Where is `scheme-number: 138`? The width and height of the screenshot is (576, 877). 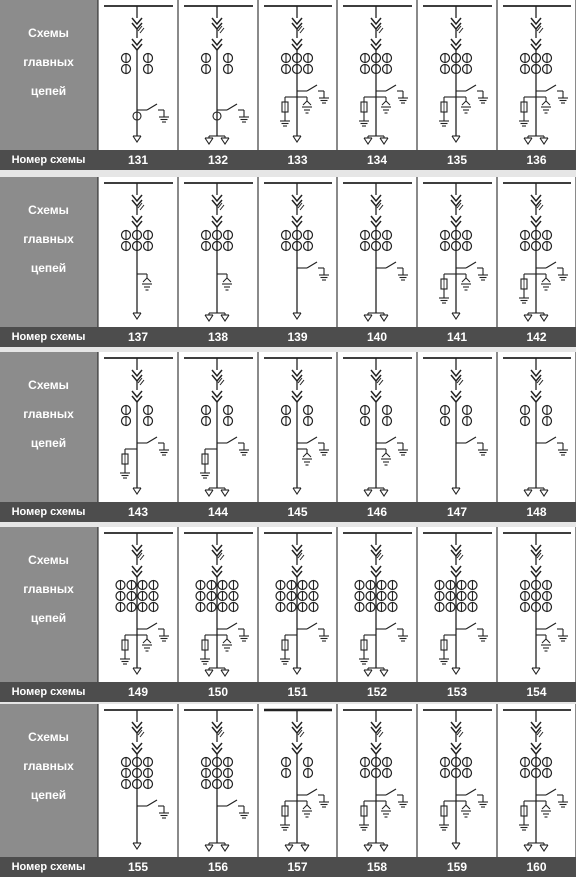 scheme-number: 138 is located at coordinates (218, 337).